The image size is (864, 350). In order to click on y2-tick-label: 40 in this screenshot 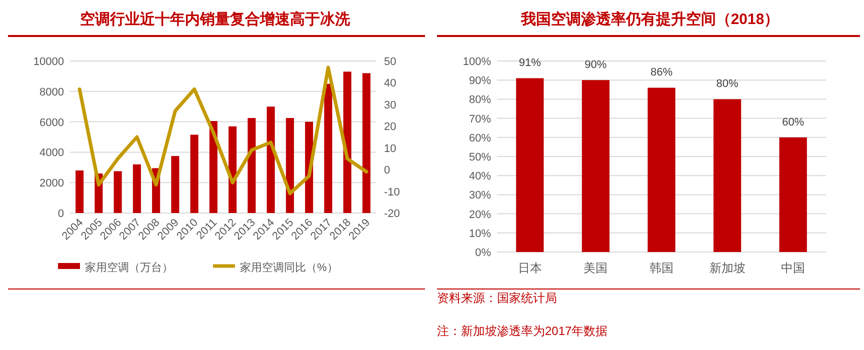, I will do `click(390, 84)`.